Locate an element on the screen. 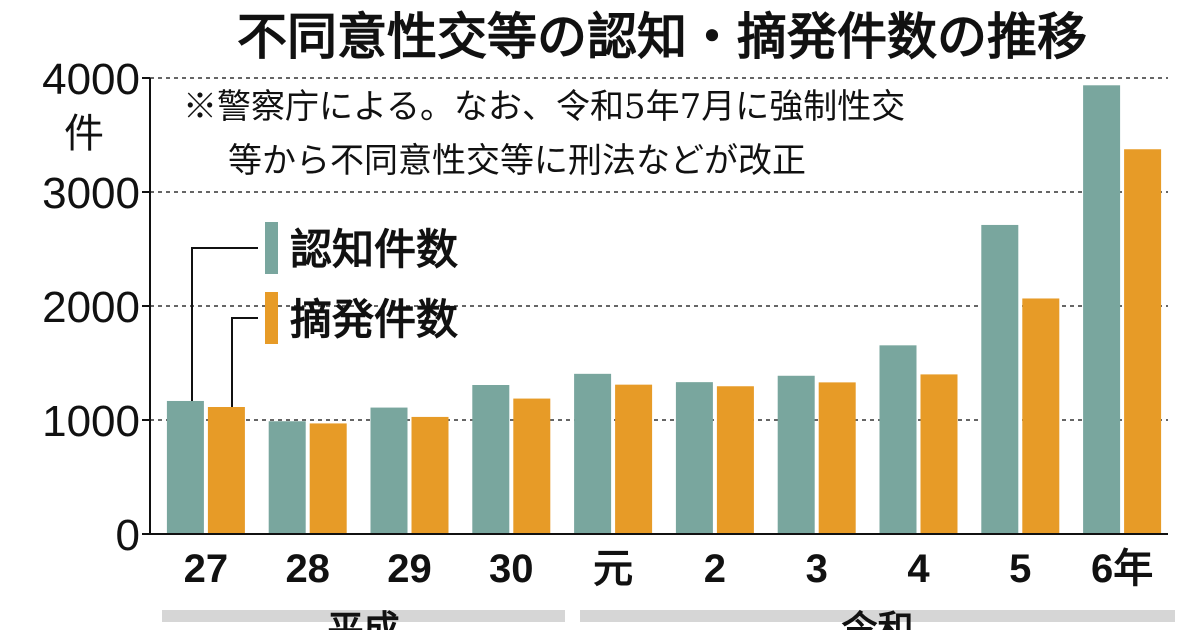  chart-note: ※警察庁による。なお、令和5年7月に強制性交 等から不同意性交等に刑法などが改正 is located at coordinates (544, 134).